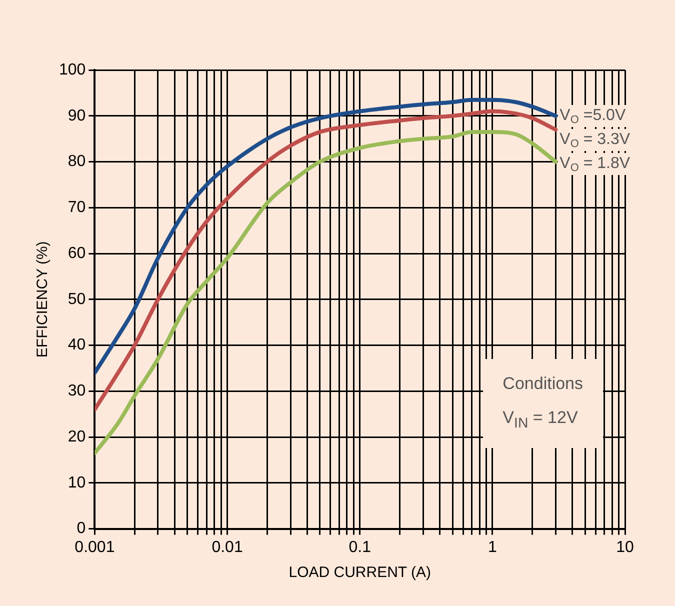  I want to click on y-tick-label: 10, so click(77, 483).